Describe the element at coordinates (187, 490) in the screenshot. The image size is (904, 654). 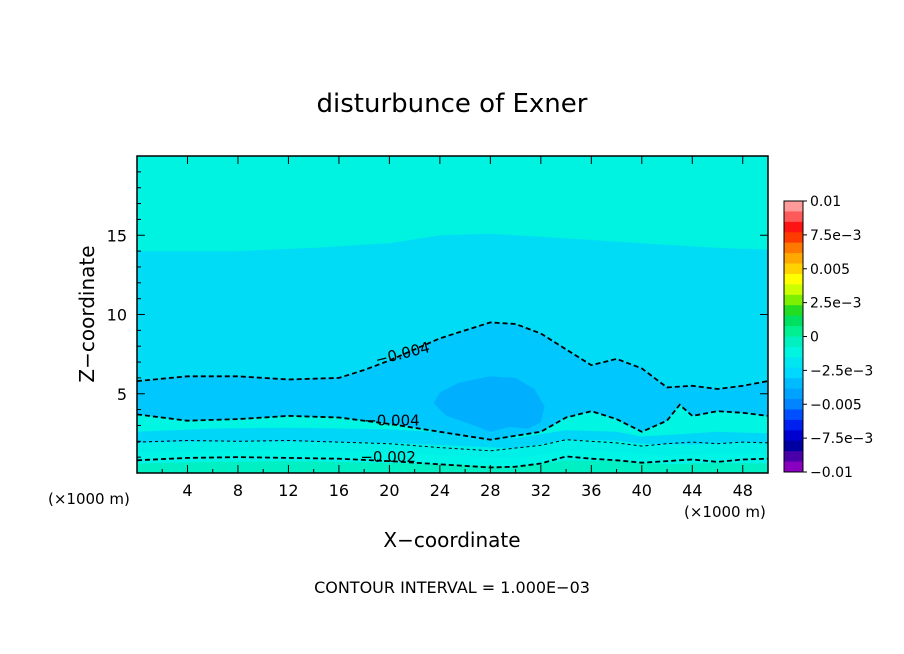
I see `x-tick-label: 4` at that location.